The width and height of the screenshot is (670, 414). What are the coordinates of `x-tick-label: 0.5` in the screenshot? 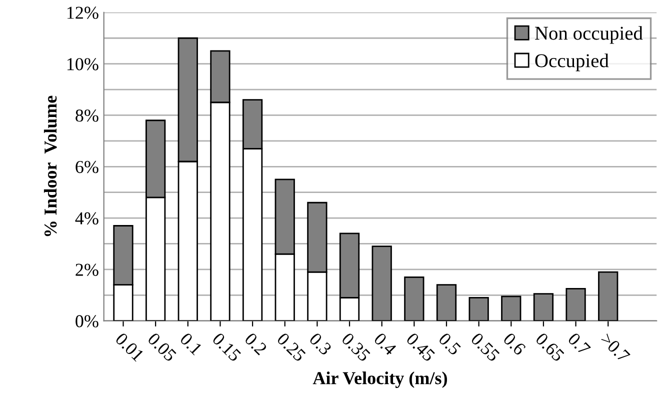 It's located at (450, 344).